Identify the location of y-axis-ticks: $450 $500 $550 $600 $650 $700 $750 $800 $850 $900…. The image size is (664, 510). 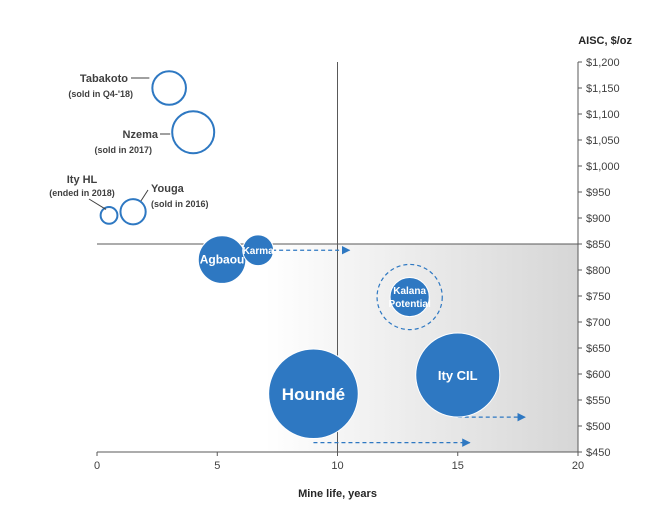
(599, 258).